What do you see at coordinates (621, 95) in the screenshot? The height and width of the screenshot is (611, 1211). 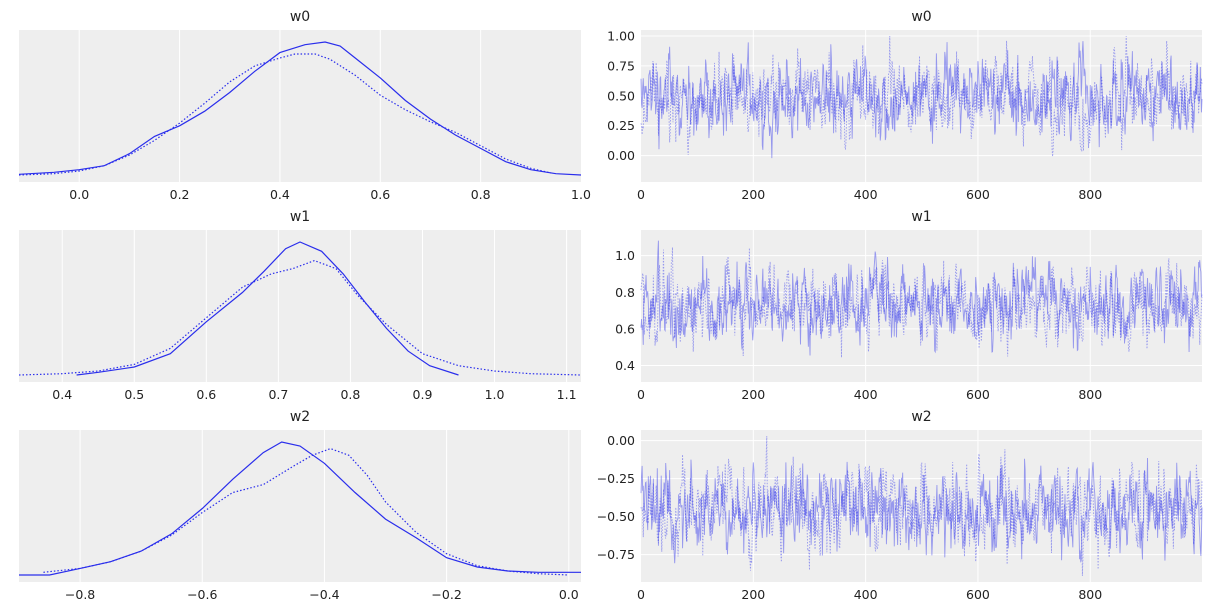 I see `y-tick-label: 0.50` at bounding box center [621, 95].